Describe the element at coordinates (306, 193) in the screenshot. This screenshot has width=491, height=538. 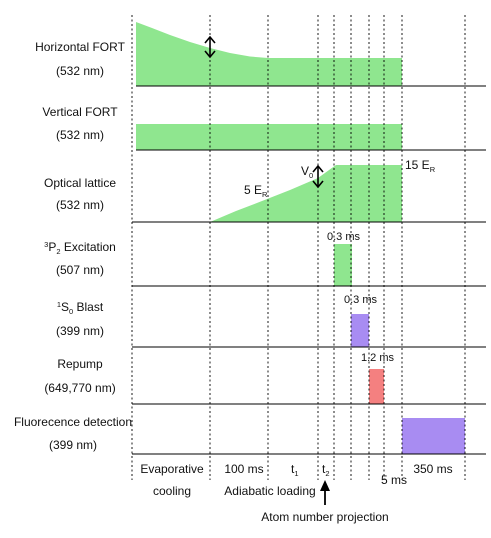
I see `optical-lattice-ramp` at that location.